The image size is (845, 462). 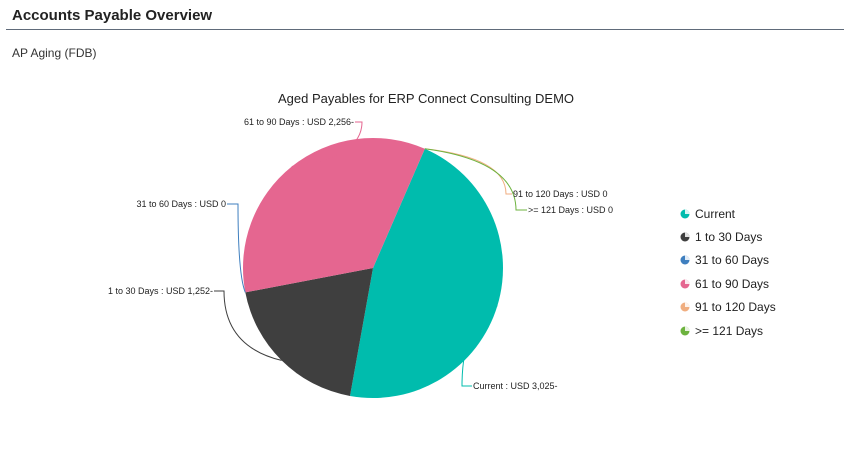 What do you see at coordinates (735, 307) in the screenshot?
I see `legend-label: 91 to 120 Days` at bounding box center [735, 307].